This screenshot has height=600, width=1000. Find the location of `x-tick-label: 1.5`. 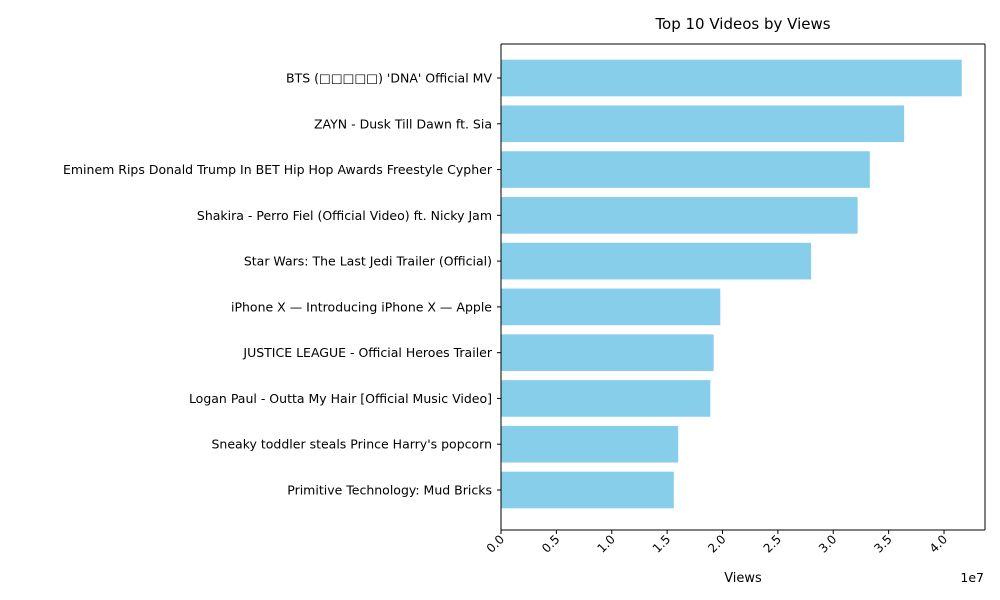

x-tick-label: 1.5 is located at coordinates (661, 543).